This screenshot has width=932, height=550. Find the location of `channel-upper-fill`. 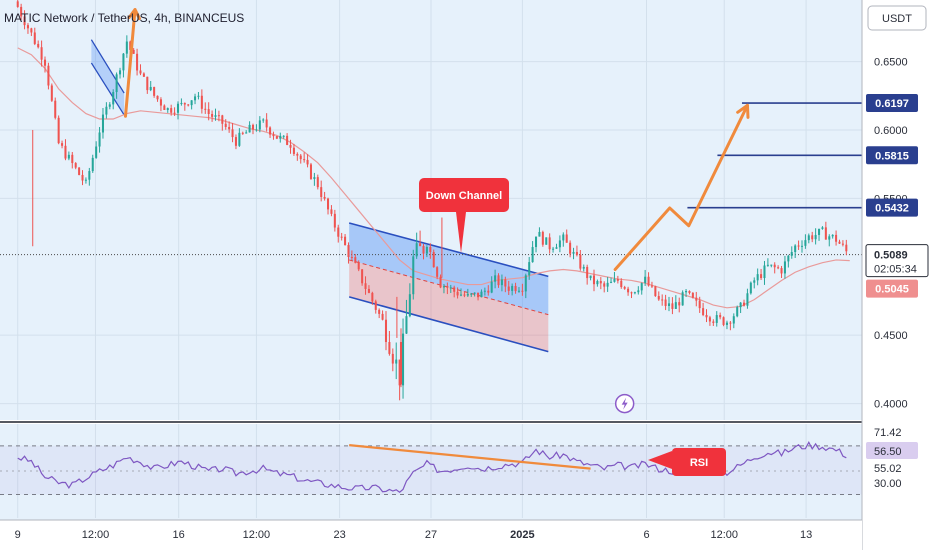

channel-upper-fill is located at coordinates (449, 268).